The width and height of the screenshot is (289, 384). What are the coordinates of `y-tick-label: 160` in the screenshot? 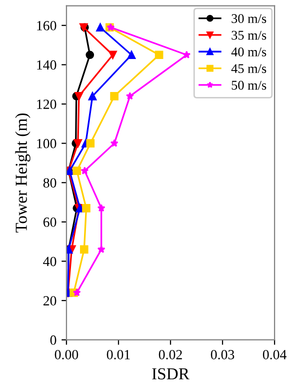 It's located at (46, 25).